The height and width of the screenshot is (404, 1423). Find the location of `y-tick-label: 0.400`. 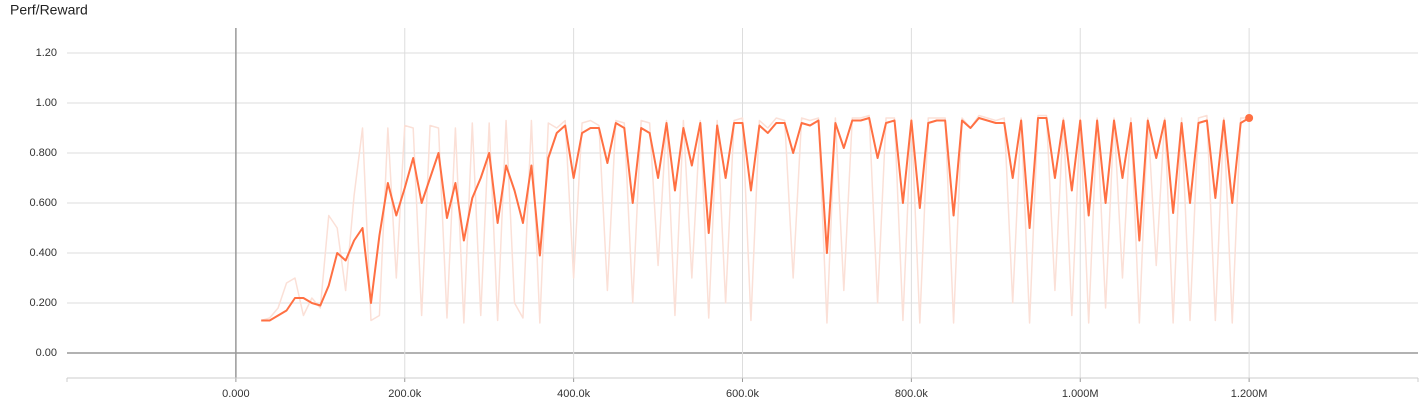

y-tick-label: 0.400 is located at coordinates (43, 253).